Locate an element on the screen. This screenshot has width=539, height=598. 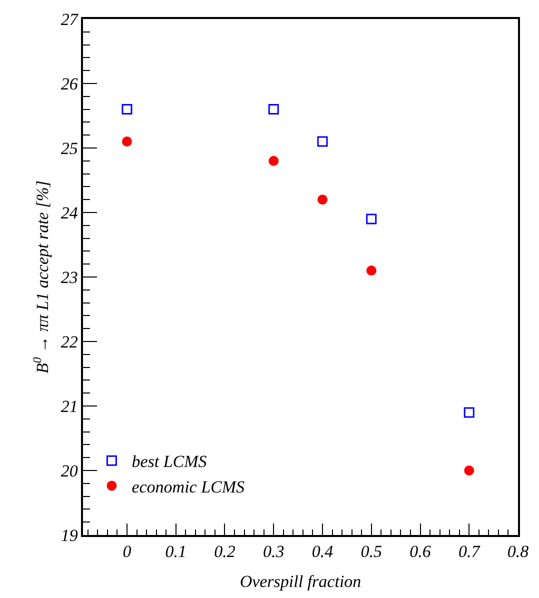
x-tick-label: 0.4 is located at coordinates (323, 552).